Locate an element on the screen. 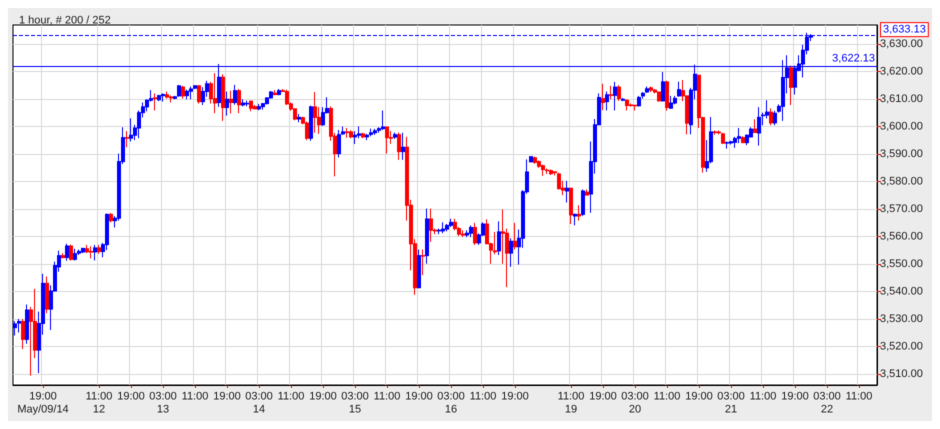  y-tick-label: 3,610.00 is located at coordinates (901, 99).